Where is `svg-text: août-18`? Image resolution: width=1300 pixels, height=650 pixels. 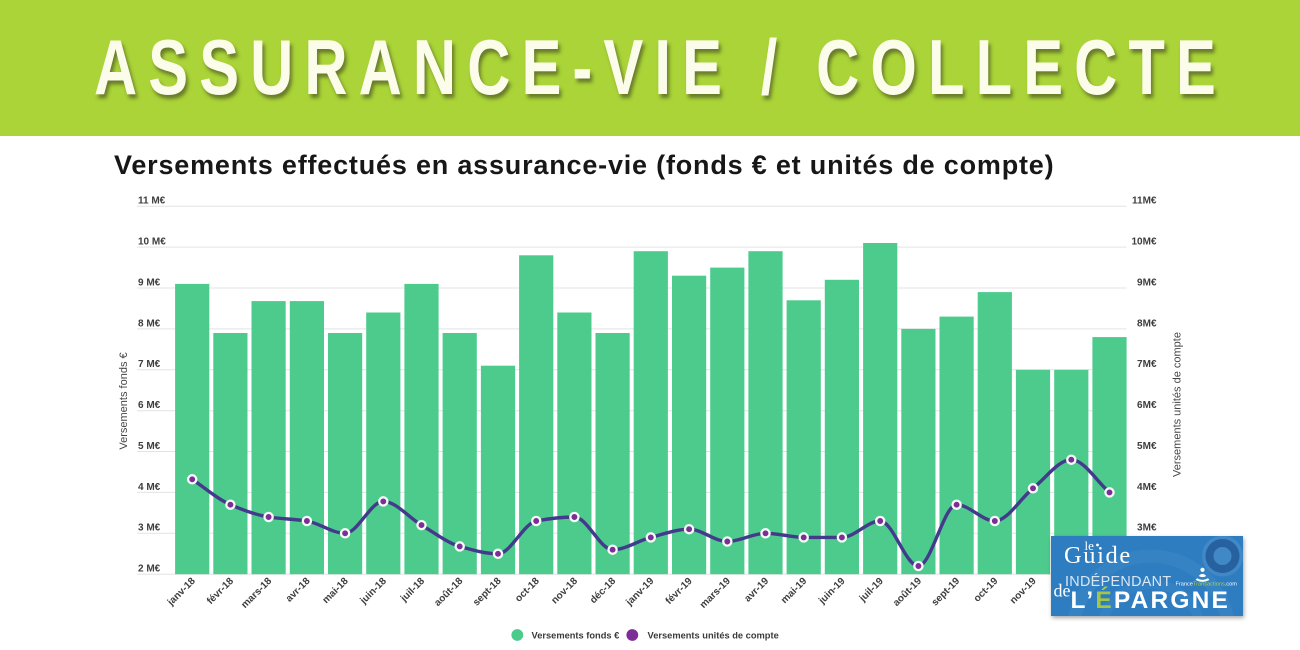 svg-text: août-18 is located at coordinates (448, 592).